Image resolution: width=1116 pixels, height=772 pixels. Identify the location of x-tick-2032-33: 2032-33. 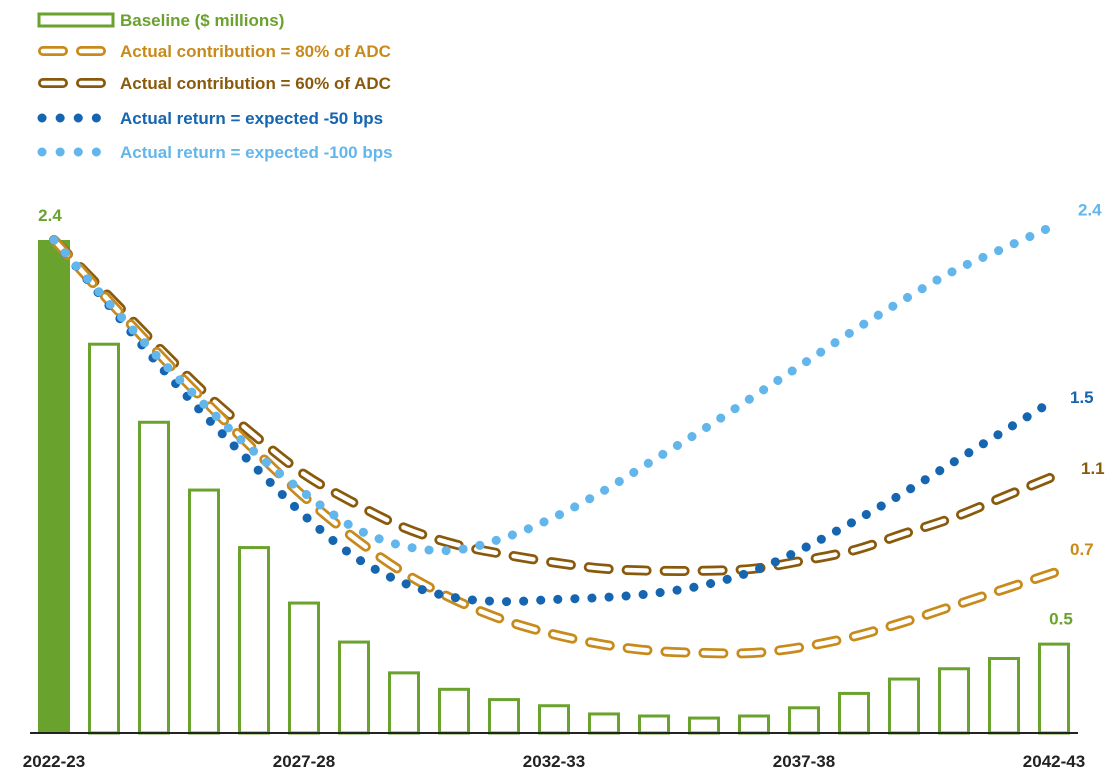
(554, 761).